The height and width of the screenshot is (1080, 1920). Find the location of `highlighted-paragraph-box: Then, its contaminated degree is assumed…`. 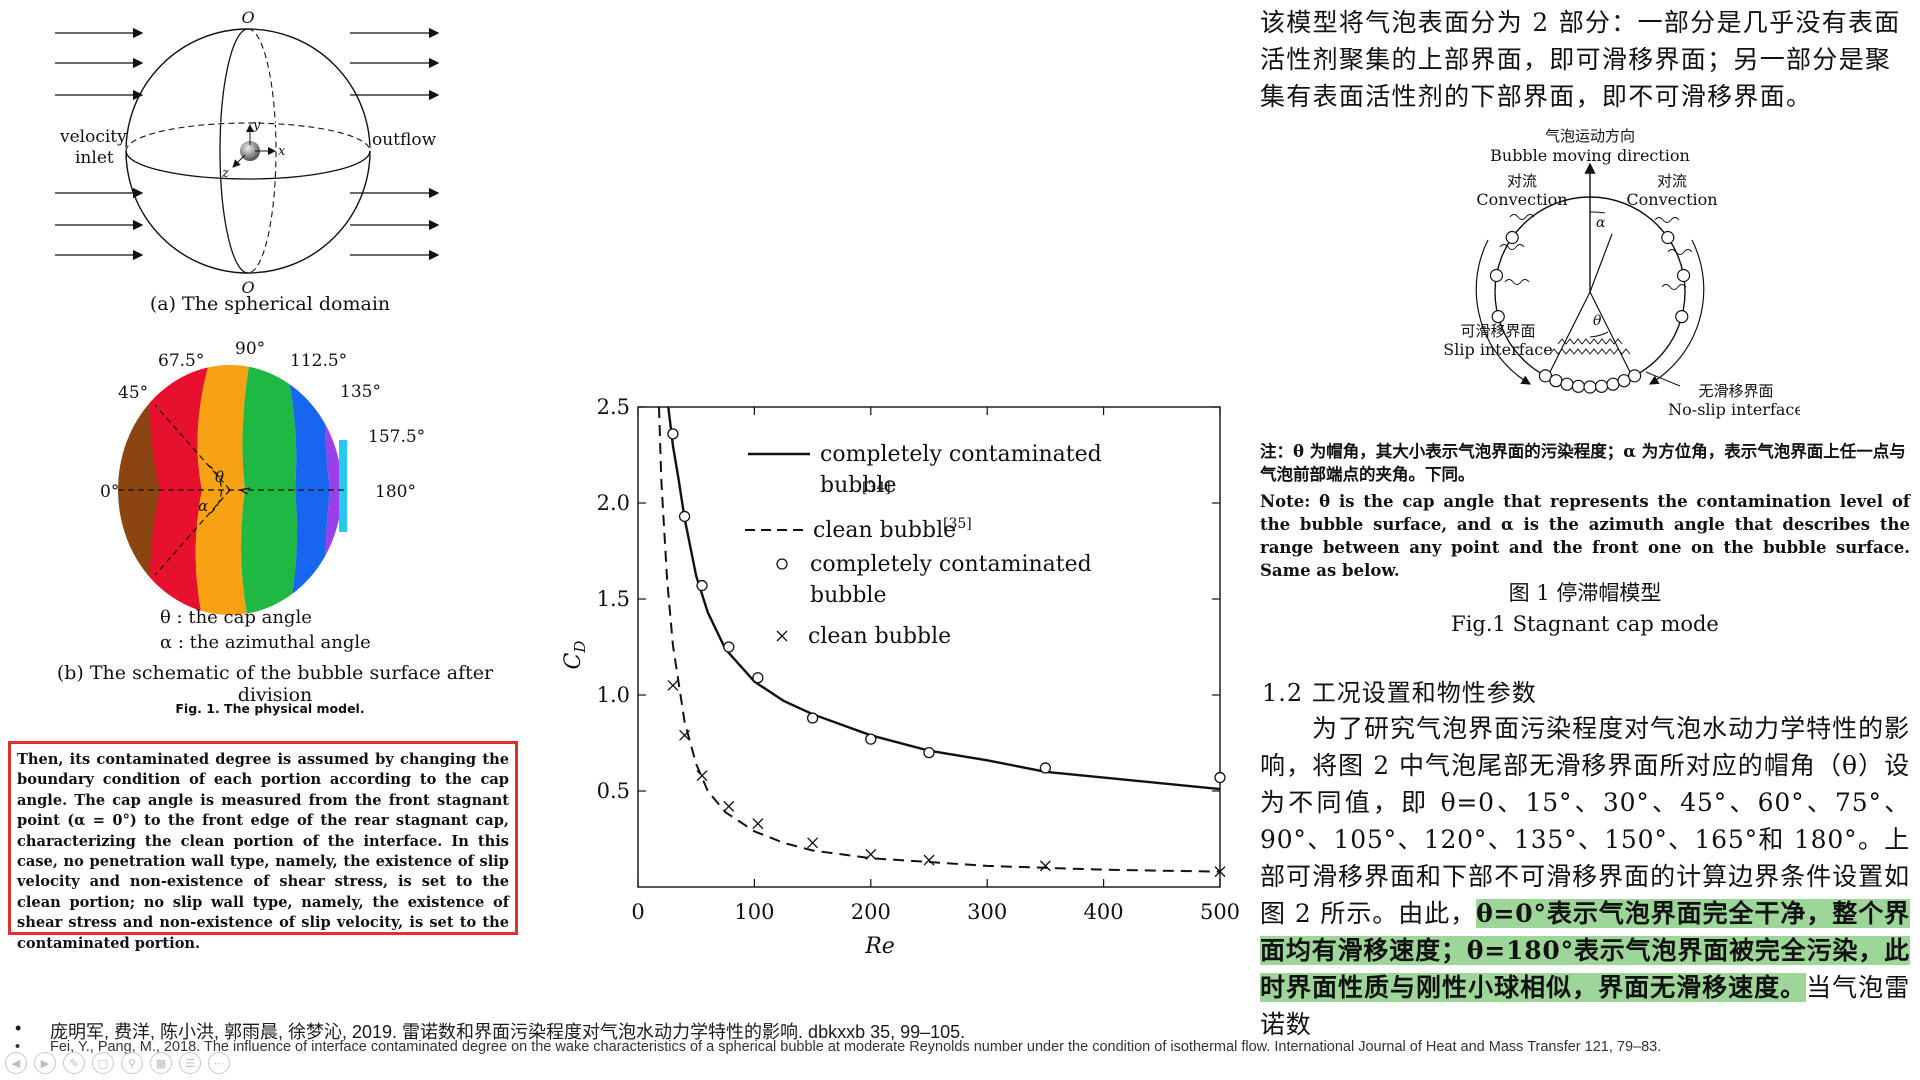

highlighted-paragraph-box: Then, its contaminated degree is assumed… is located at coordinates (263, 846).